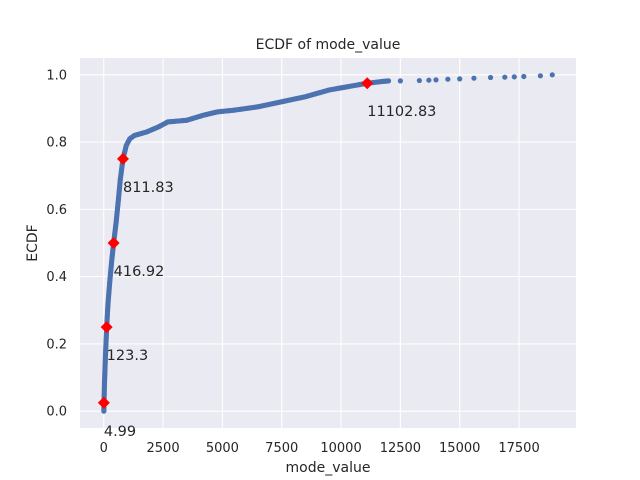 This screenshot has height=480, width=640. What do you see at coordinates (459, 448) in the screenshot?
I see `x-tick-label: 15000` at bounding box center [459, 448].